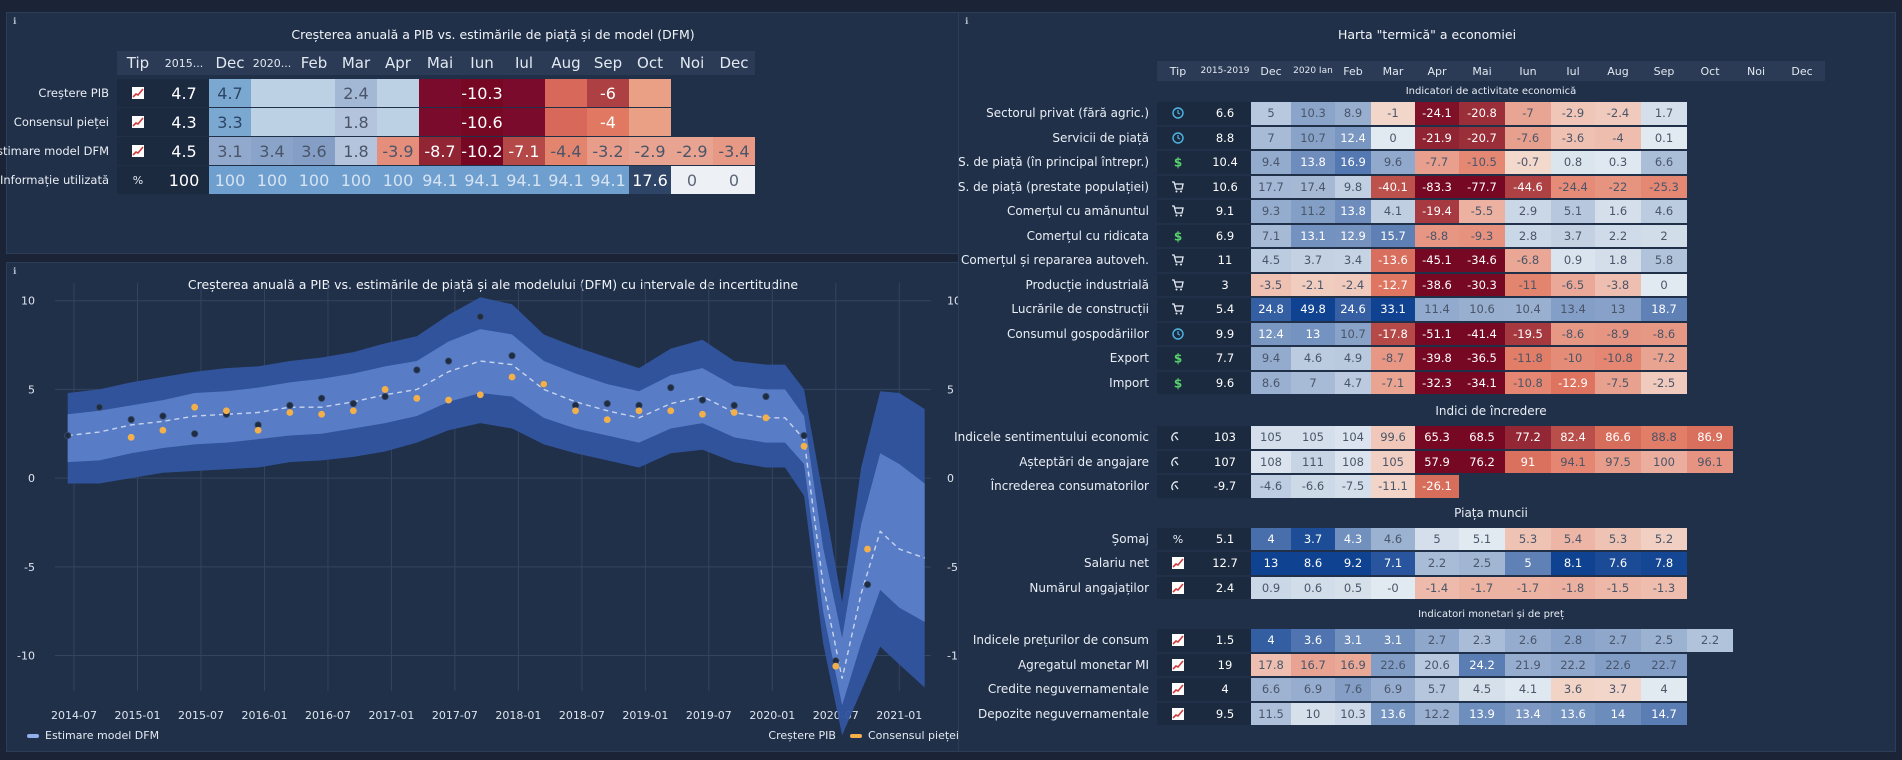  What do you see at coordinates (1482, 162) in the screenshot?
I see `heatmap-cell: -10.5` at bounding box center [1482, 162].